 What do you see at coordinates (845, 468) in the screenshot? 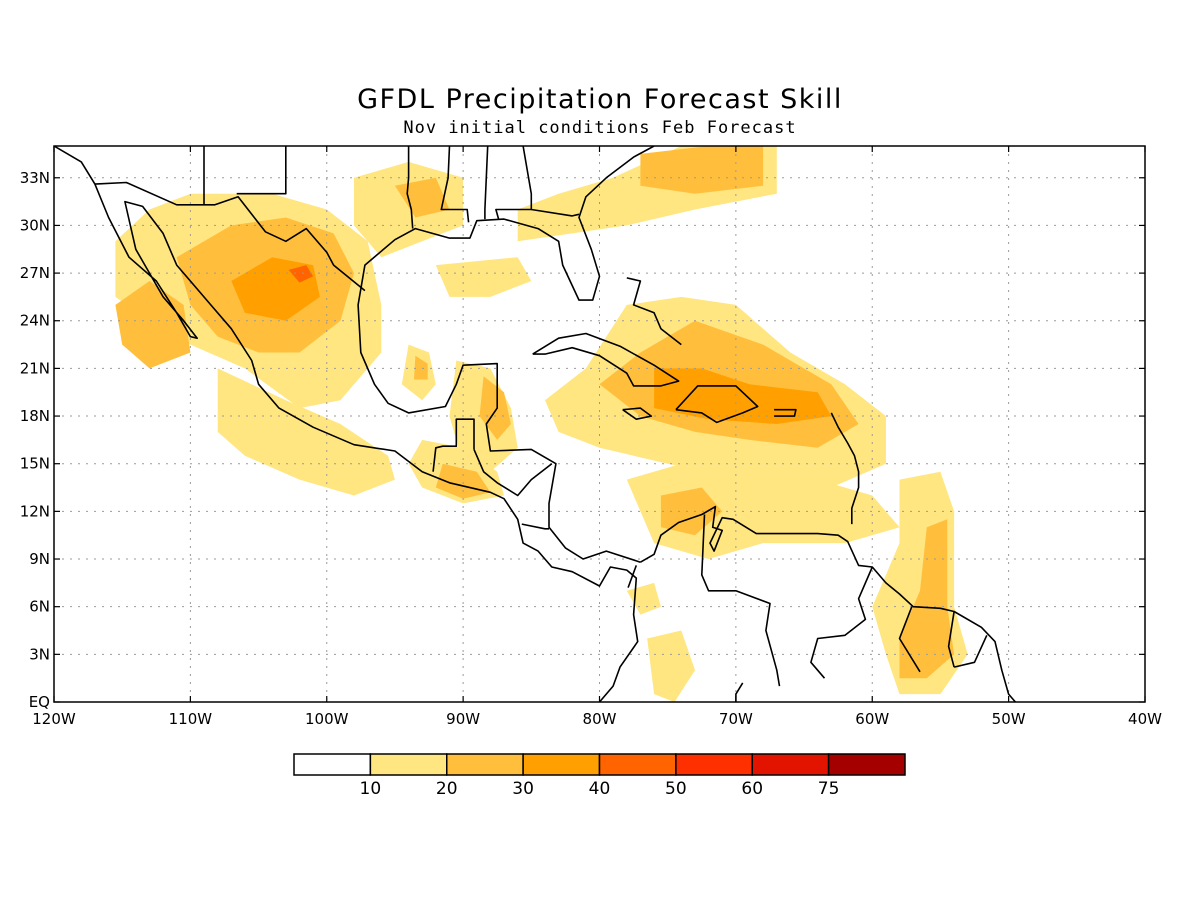
I see `coastline-lesser-antilles` at bounding box center [845, 468].